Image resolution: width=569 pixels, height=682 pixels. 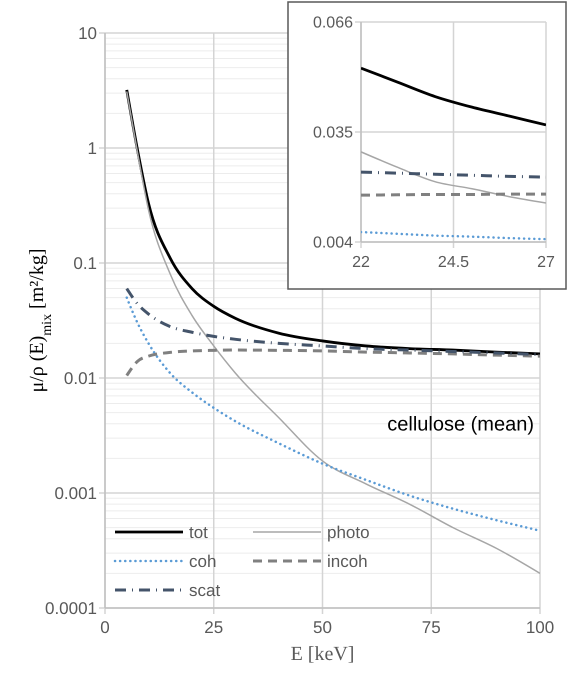 What do you see at coordinates (85, 263) in the screenshot?
I see `y-tick-label: 0.1` at bounding box center [85, 263].